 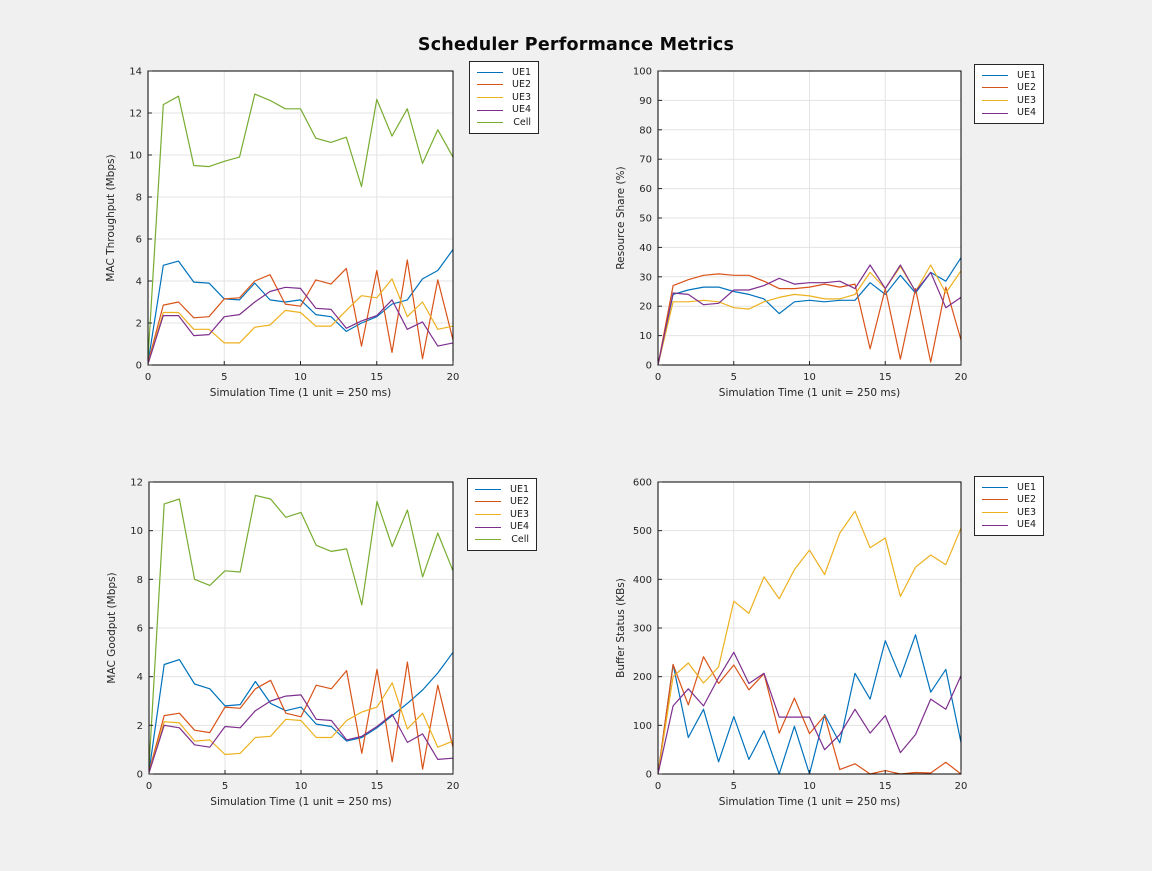 I want to click on legend-mac-throughput: UE1 UE2 UE3 UE4 Cell, so click(x=504, y=97).